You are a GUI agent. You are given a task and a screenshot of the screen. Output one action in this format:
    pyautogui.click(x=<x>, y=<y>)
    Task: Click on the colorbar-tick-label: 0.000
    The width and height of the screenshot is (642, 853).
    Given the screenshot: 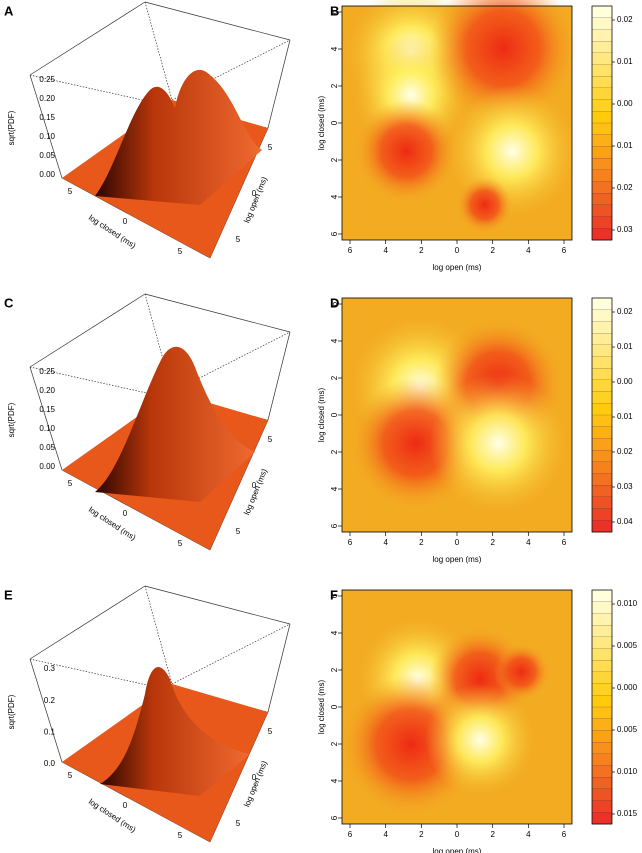 What is the action you would take?
    pyautogui.click(x=627, y=687)
    